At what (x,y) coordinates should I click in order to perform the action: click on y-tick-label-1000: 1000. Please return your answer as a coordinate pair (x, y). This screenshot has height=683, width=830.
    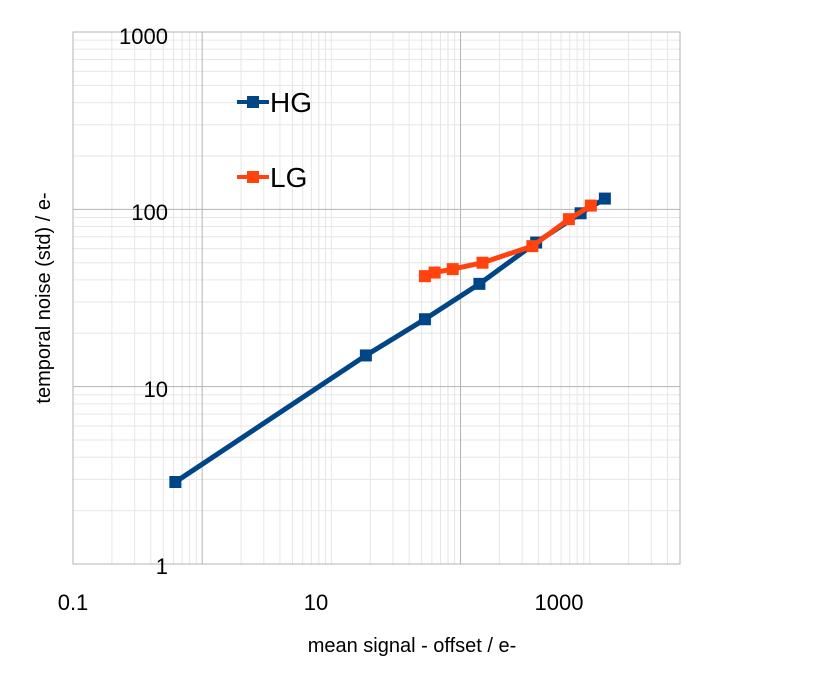
    Looking at the image, I should click on (143, 36).